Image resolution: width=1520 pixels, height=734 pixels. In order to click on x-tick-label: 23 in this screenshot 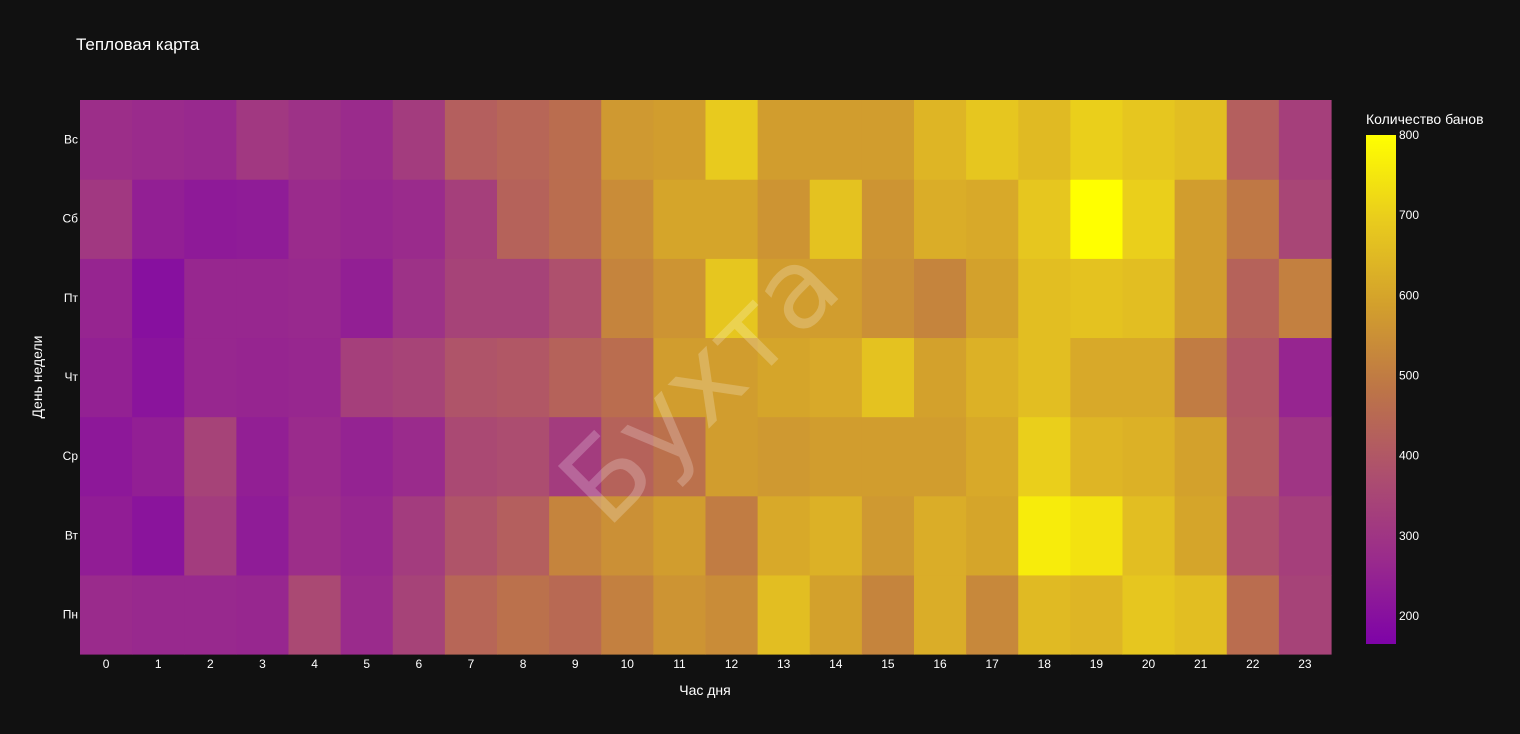, I will do `click(1305, 664)`.